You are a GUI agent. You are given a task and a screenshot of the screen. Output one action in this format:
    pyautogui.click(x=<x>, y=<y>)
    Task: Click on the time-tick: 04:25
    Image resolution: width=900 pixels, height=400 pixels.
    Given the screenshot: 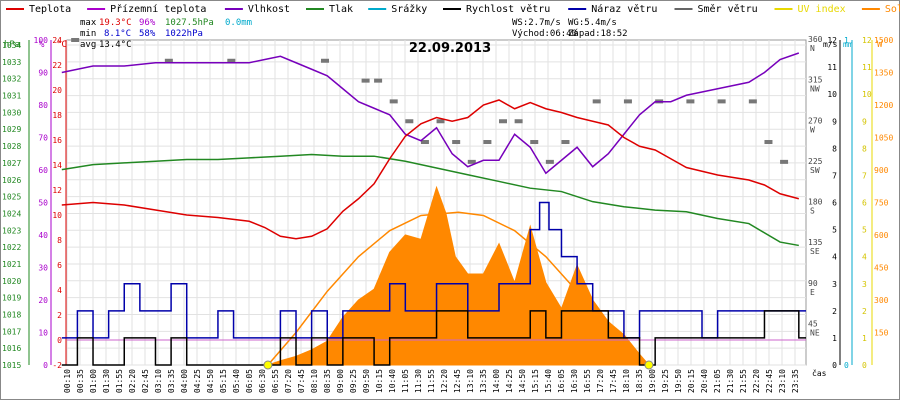 What is the action you would take?
    pyautogui.click(x=197, y=381)
    